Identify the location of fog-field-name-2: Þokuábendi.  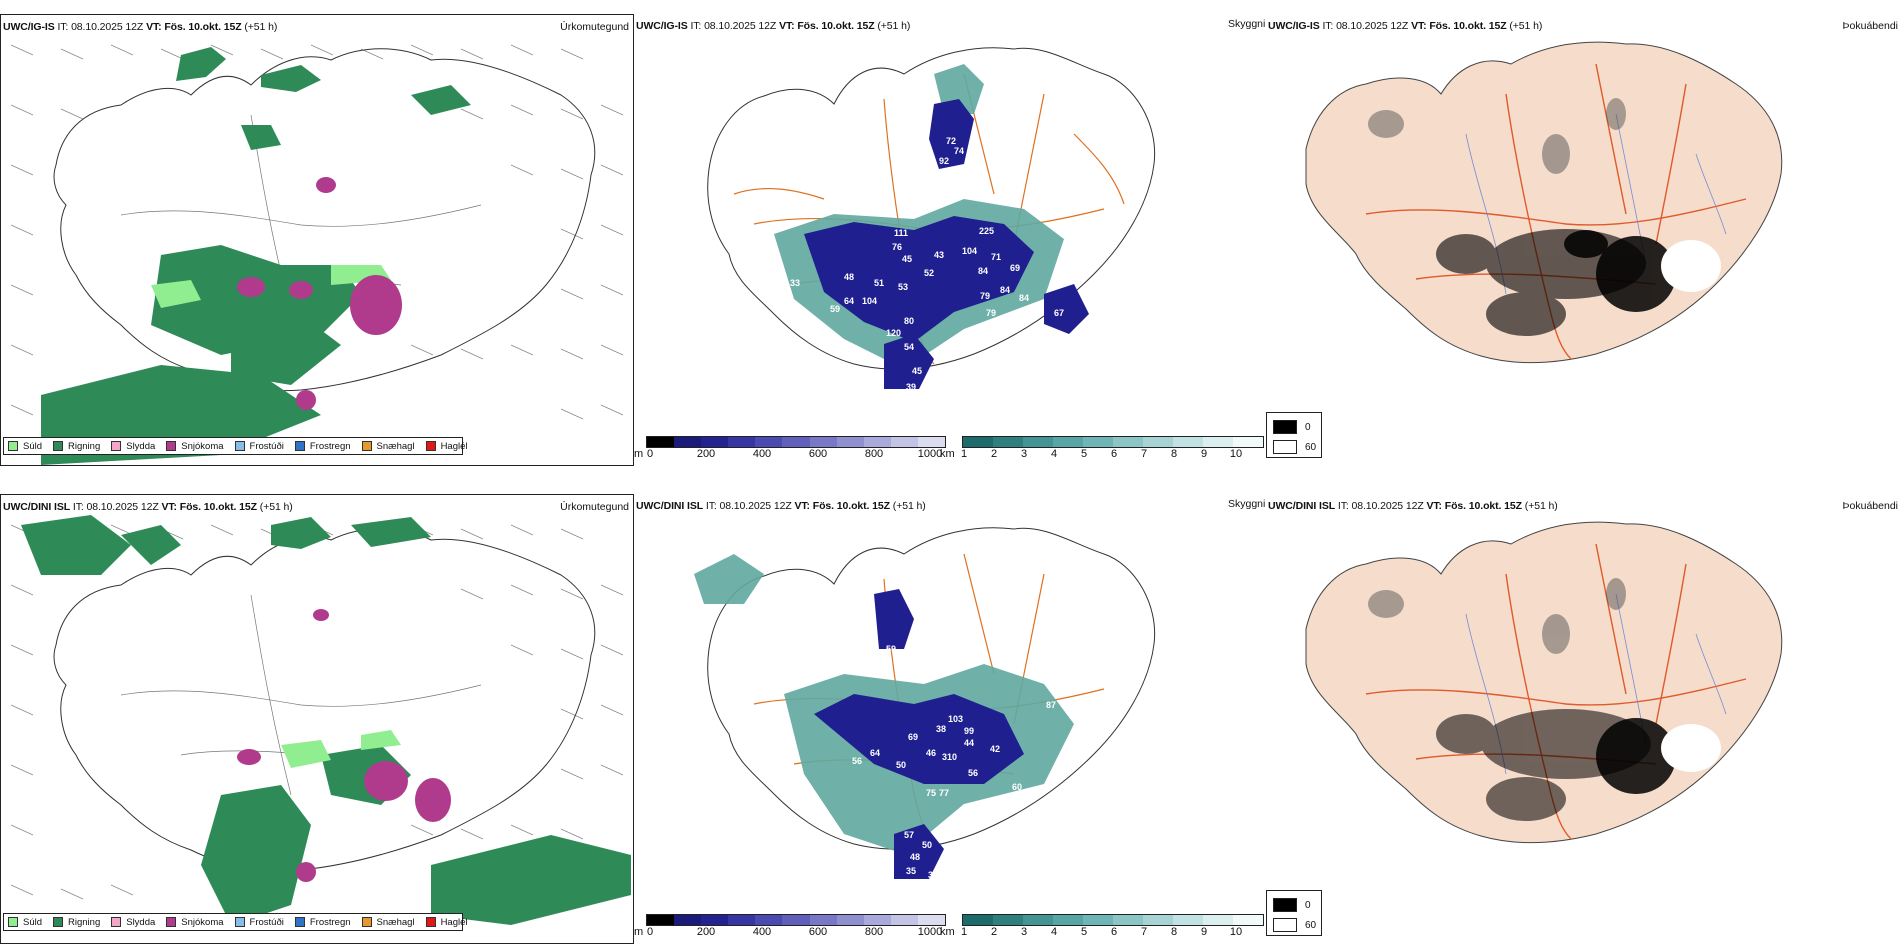
(1870, 506).